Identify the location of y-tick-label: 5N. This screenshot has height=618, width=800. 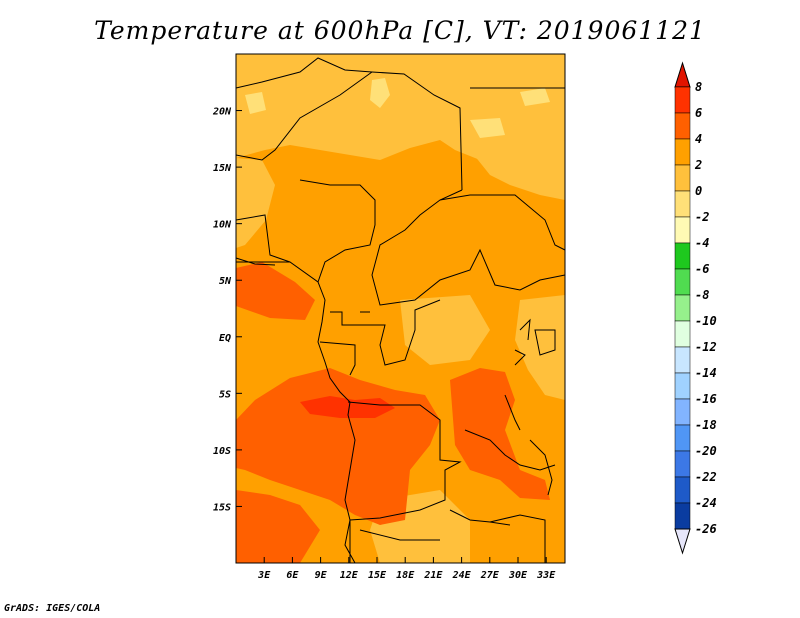
(225, 281).